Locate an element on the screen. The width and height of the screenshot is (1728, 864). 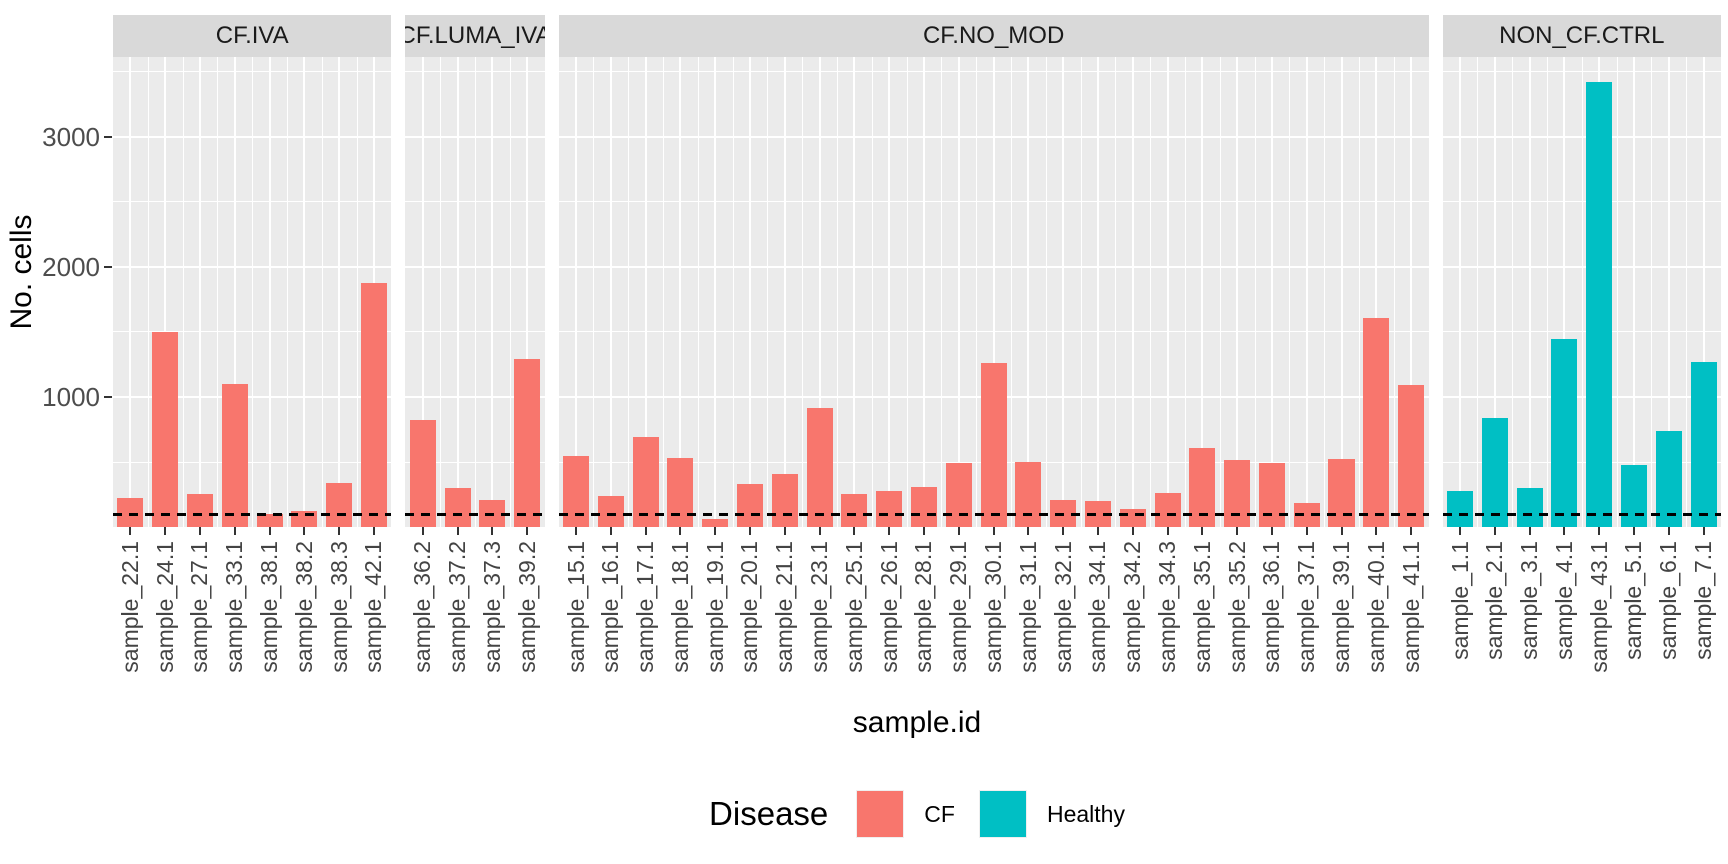
x-tick-label: sample_35.1 is located at coordinates (1201, 607).